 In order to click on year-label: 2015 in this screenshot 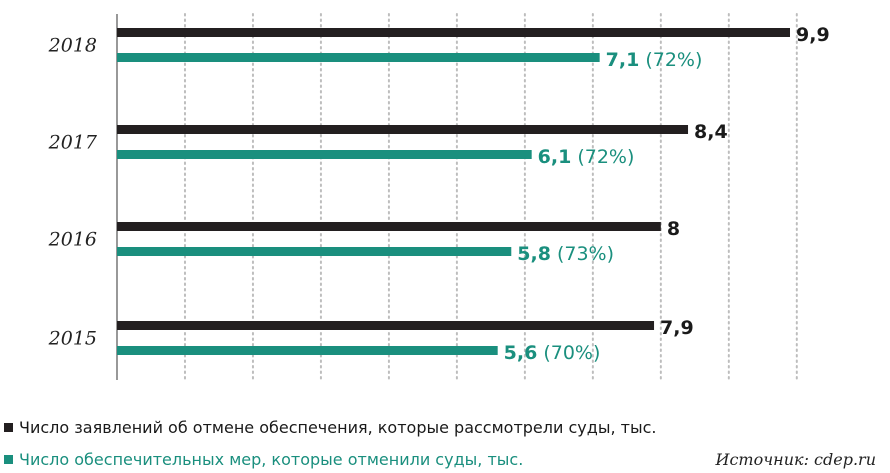, I will do `click(72, 339)`.